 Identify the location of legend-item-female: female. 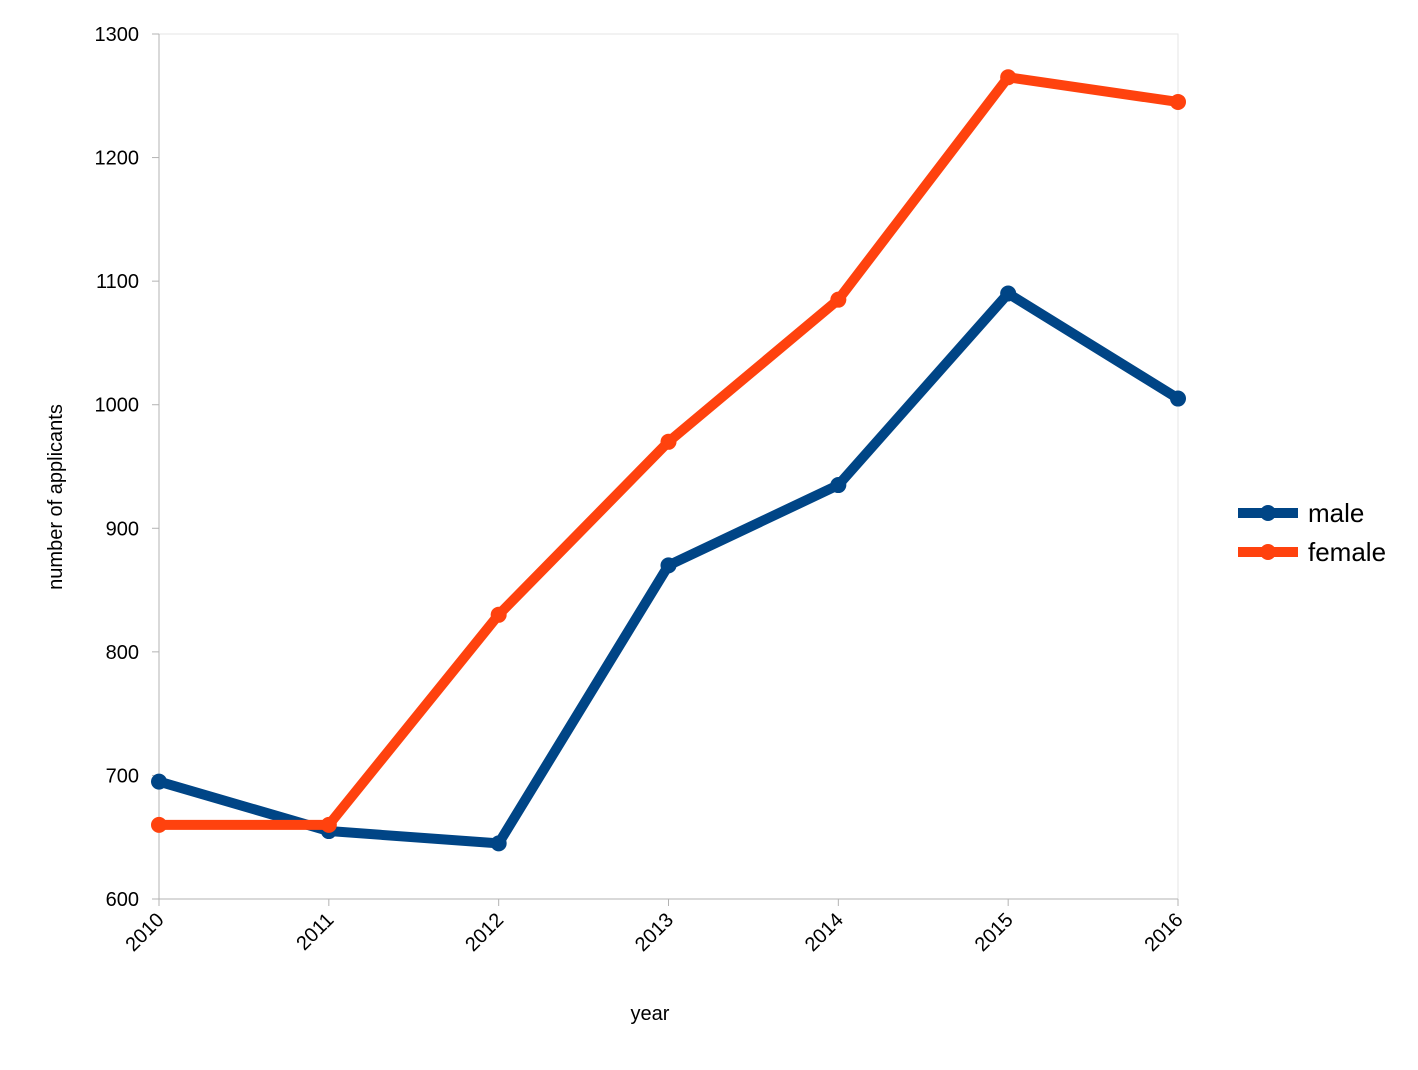
(1312, 552).